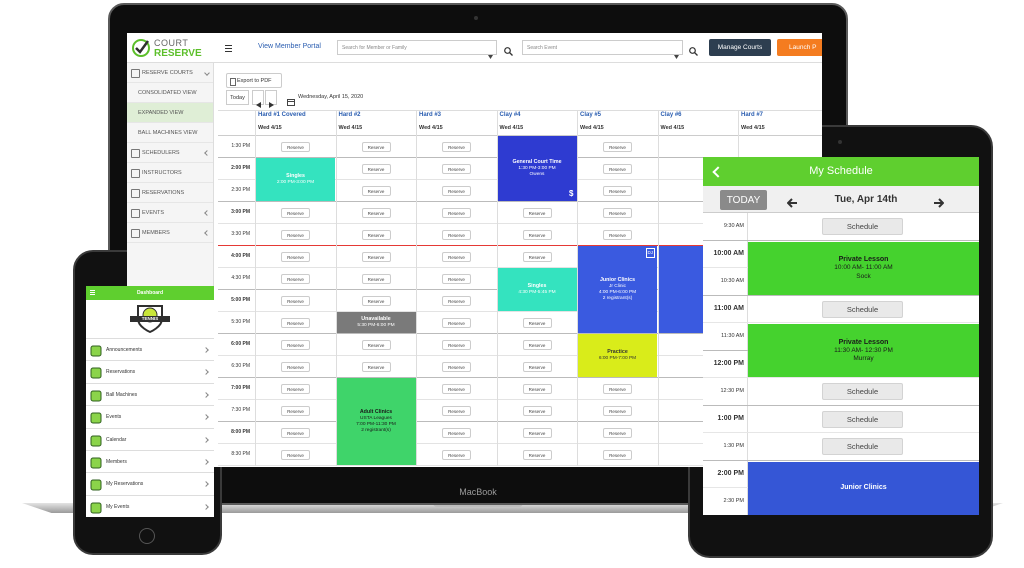  Describe the element at coordinates (740, 47) in the screenshot. I see `manage-courts-button: Manage Courts` at that location.